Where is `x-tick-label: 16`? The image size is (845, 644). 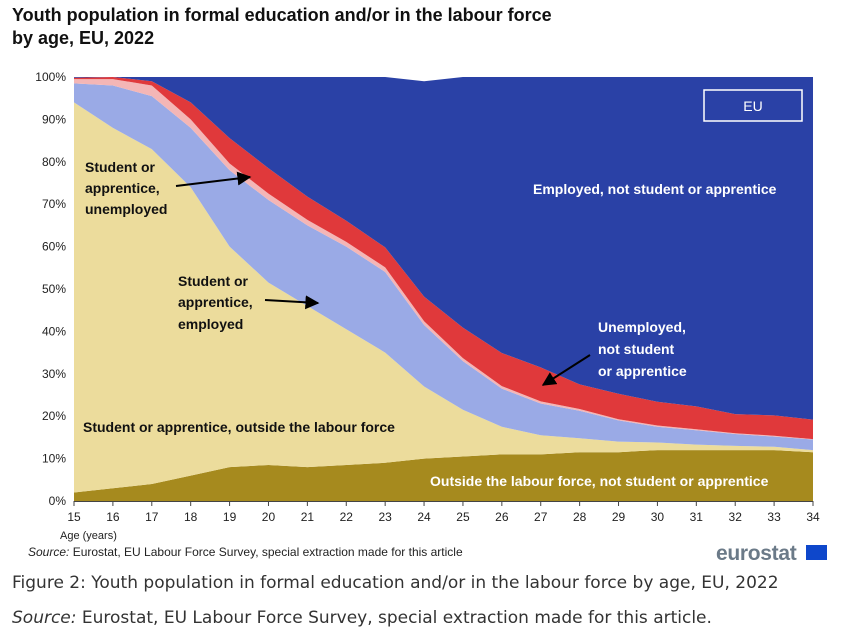 x-tick-label: 16 is located at coordinates (113, 517).